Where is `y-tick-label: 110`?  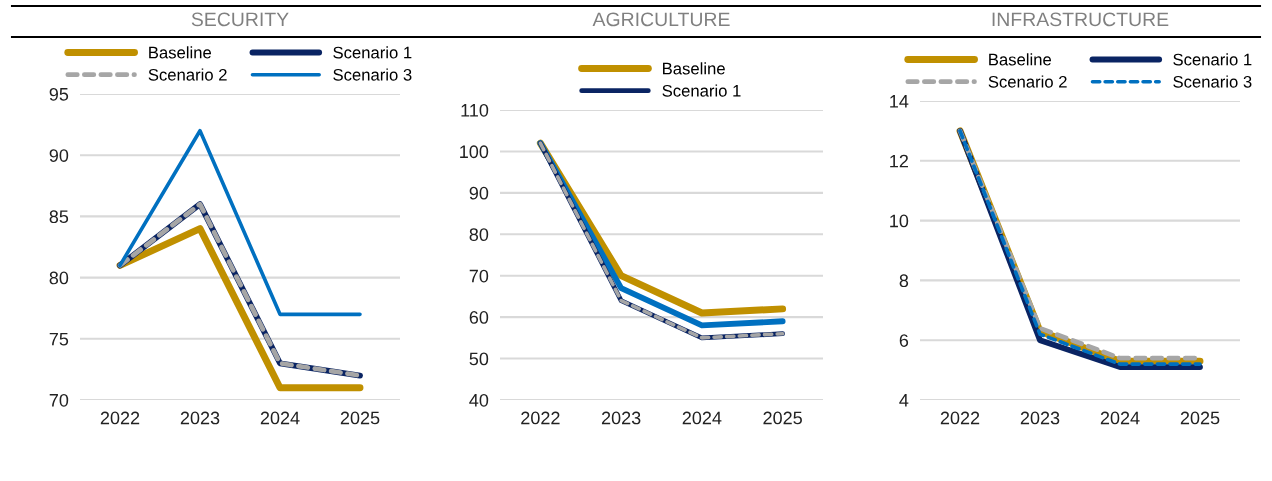 y-tick-label: 110 is located at coordinates (475, 110).